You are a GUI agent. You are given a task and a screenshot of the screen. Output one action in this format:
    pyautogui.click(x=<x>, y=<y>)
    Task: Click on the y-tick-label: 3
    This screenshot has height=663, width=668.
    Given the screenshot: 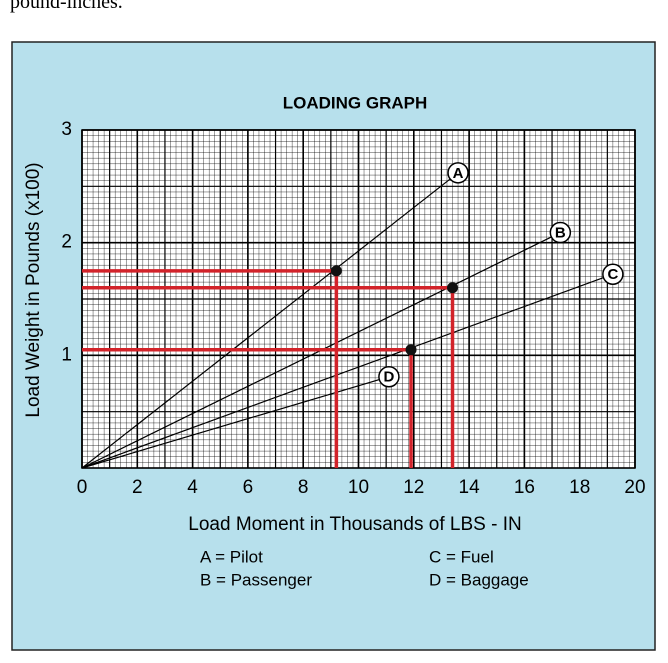 What is the action you would take?
    pyautogui.click(x=66, y=129)
    